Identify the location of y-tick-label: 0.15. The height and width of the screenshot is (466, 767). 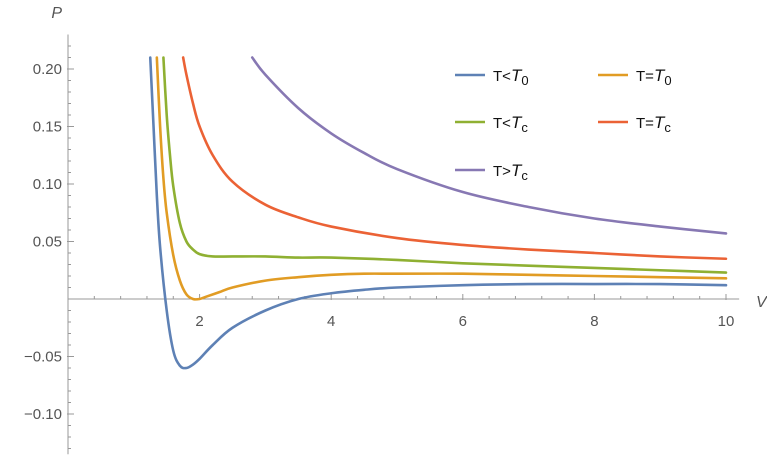
(47, 127).